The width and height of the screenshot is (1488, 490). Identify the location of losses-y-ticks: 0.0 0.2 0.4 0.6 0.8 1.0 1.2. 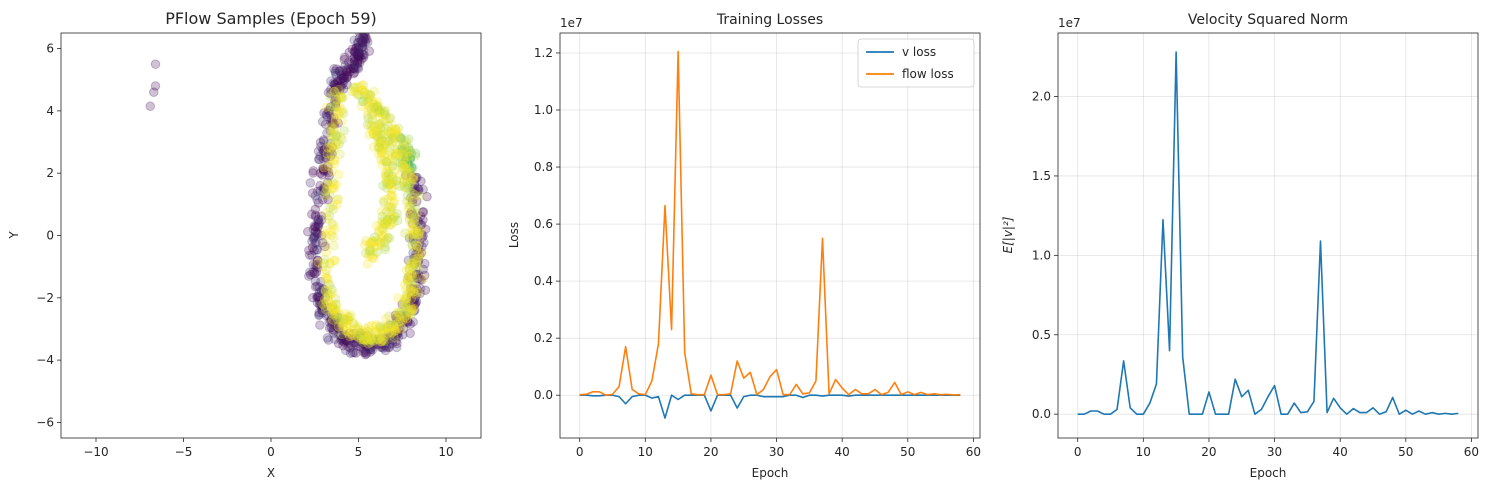
(547, 224).